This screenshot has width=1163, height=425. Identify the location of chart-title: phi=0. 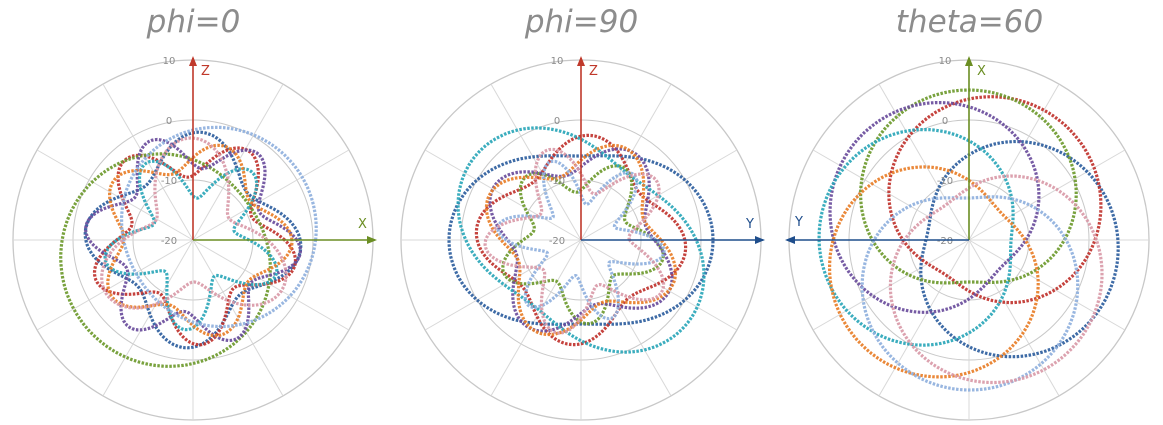
(193, 22).